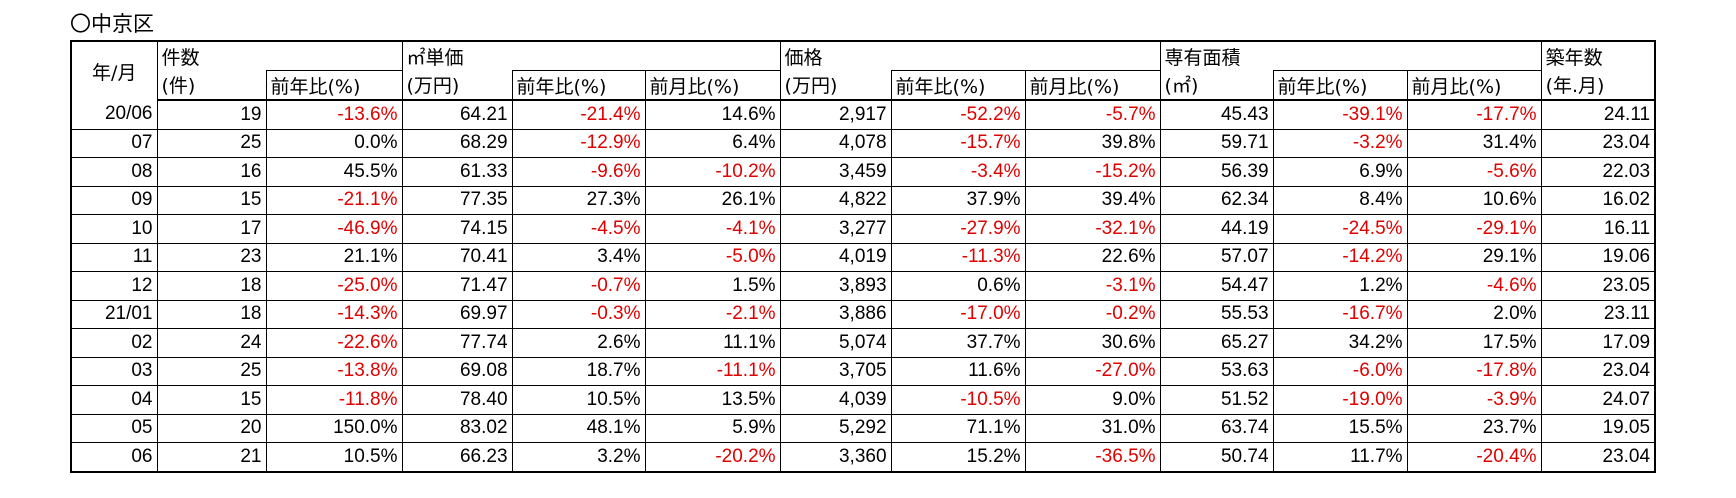  Describe the element at coordinates (1474, 229) in the screenshot. I see `table-cell: -29.1%` at that location.